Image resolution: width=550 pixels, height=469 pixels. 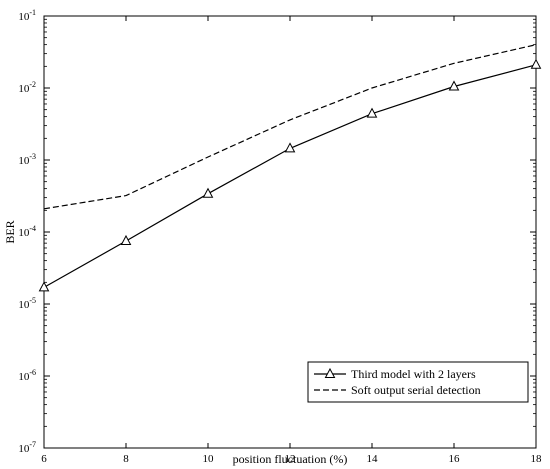 I want to click on x-tick-label: 16, so click(x=455, y=459).